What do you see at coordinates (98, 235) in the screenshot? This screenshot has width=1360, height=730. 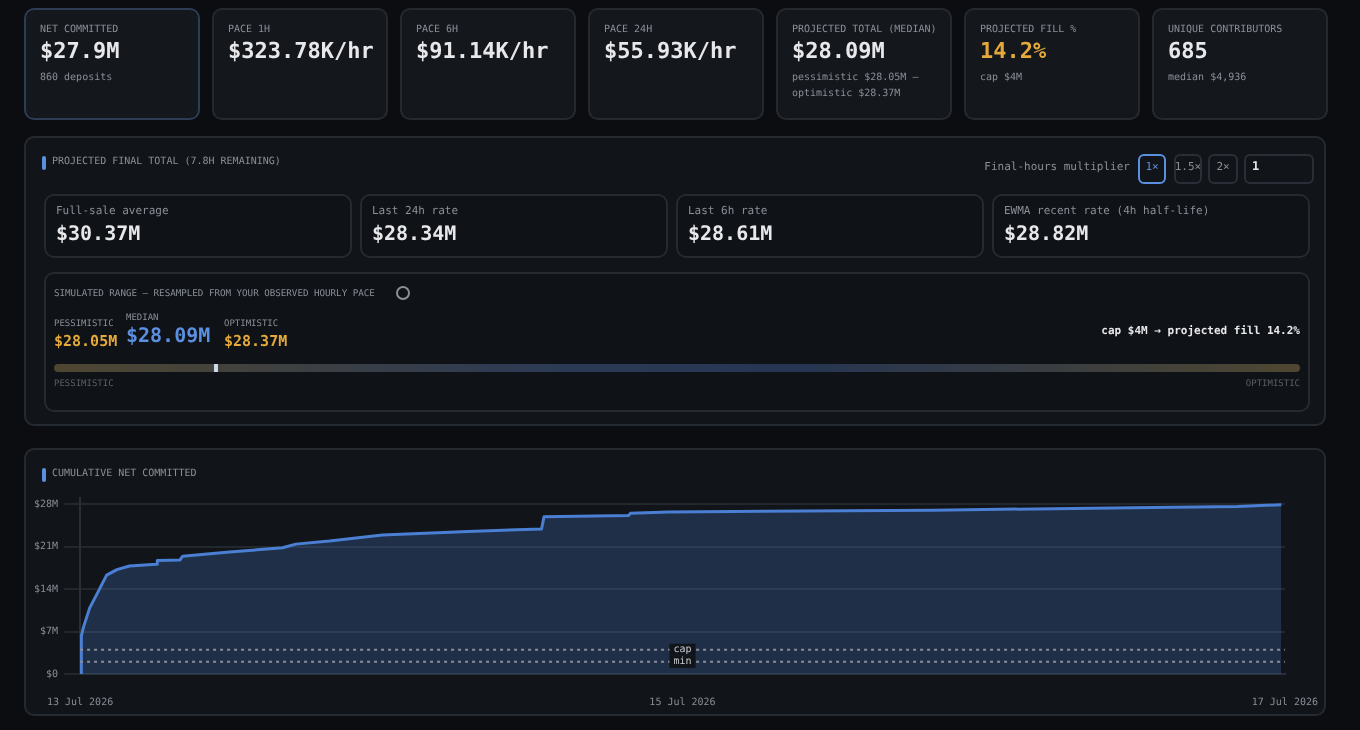 I see `text: $30.37M` at bounding box center [98, 235].